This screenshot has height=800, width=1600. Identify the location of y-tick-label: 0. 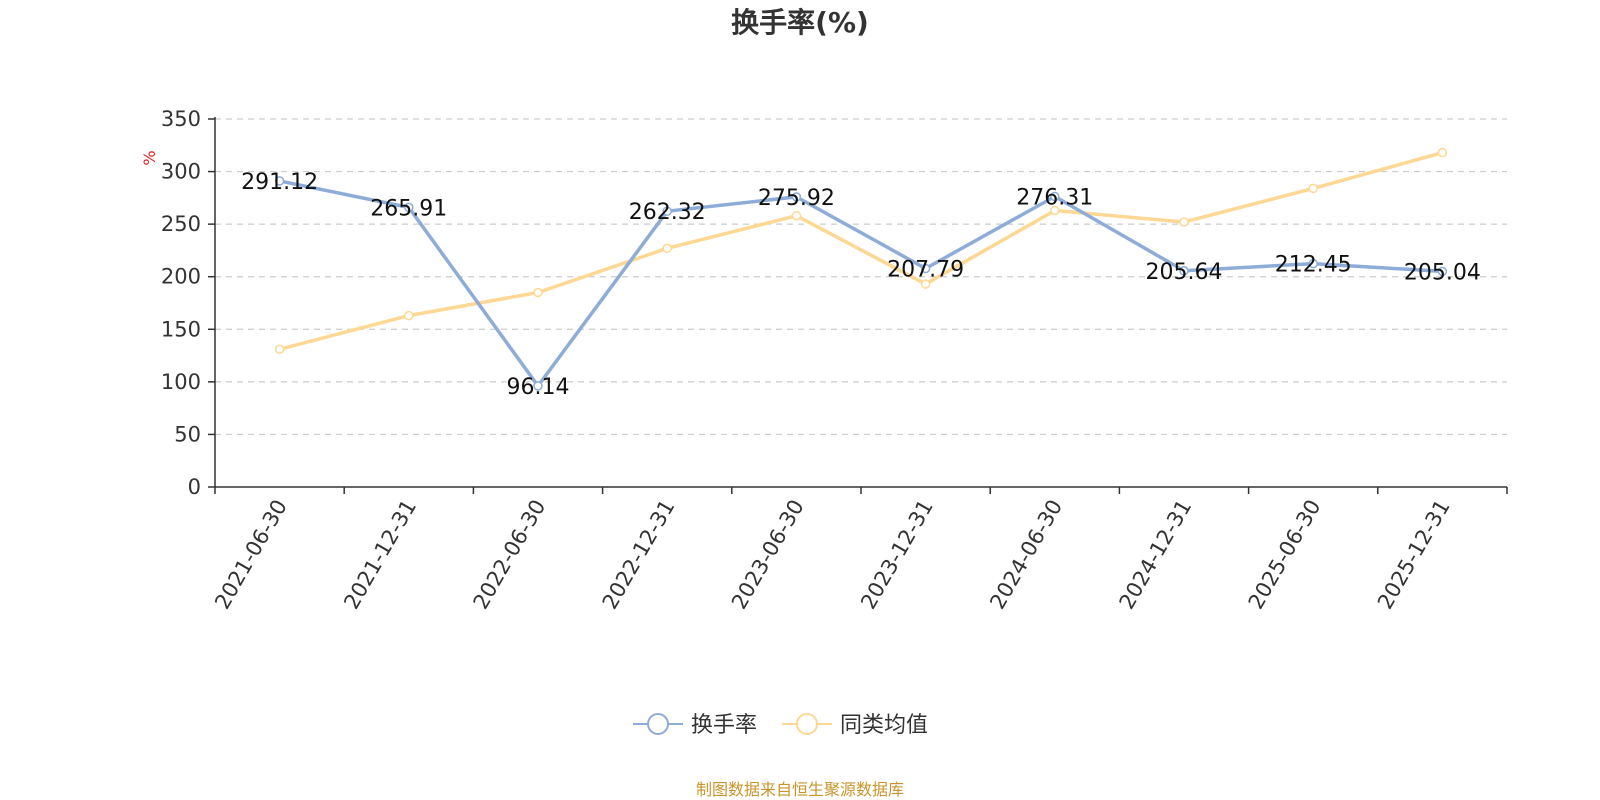
(194, 487).